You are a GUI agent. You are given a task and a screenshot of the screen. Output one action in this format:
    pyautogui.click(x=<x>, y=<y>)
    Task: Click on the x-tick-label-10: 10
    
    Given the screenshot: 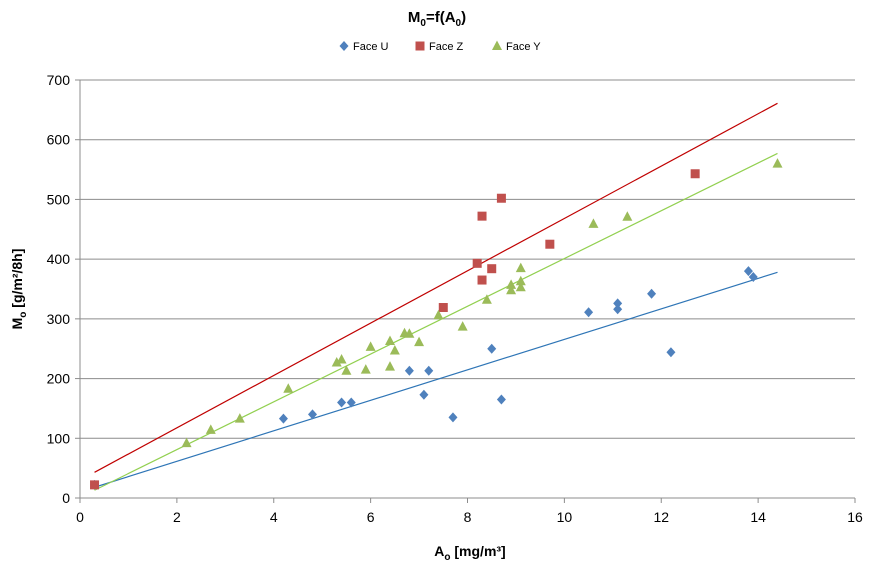 What is the action you would take?
    pyautogui.click(x=565, y=517)
    